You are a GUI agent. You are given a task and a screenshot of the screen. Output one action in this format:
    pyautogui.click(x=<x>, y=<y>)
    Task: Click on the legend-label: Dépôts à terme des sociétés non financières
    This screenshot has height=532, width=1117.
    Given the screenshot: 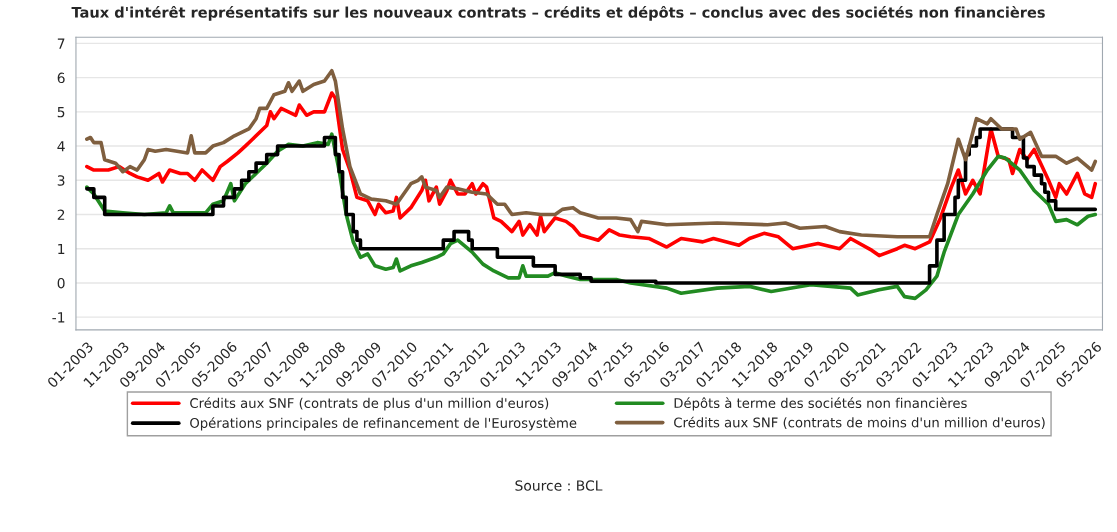 What is the action you would take?
    pyautogui.click(x=820, y=404)
    